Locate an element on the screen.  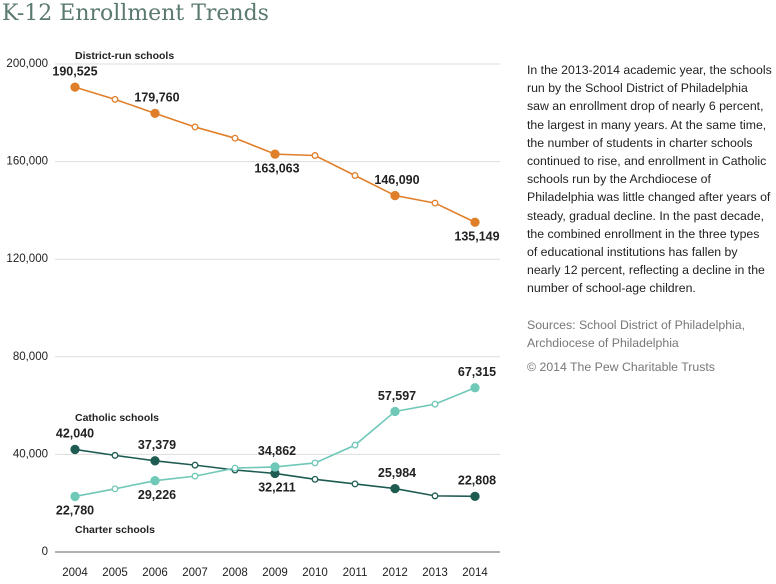
data-label: 42,040 is located at coordinates (75, 434).